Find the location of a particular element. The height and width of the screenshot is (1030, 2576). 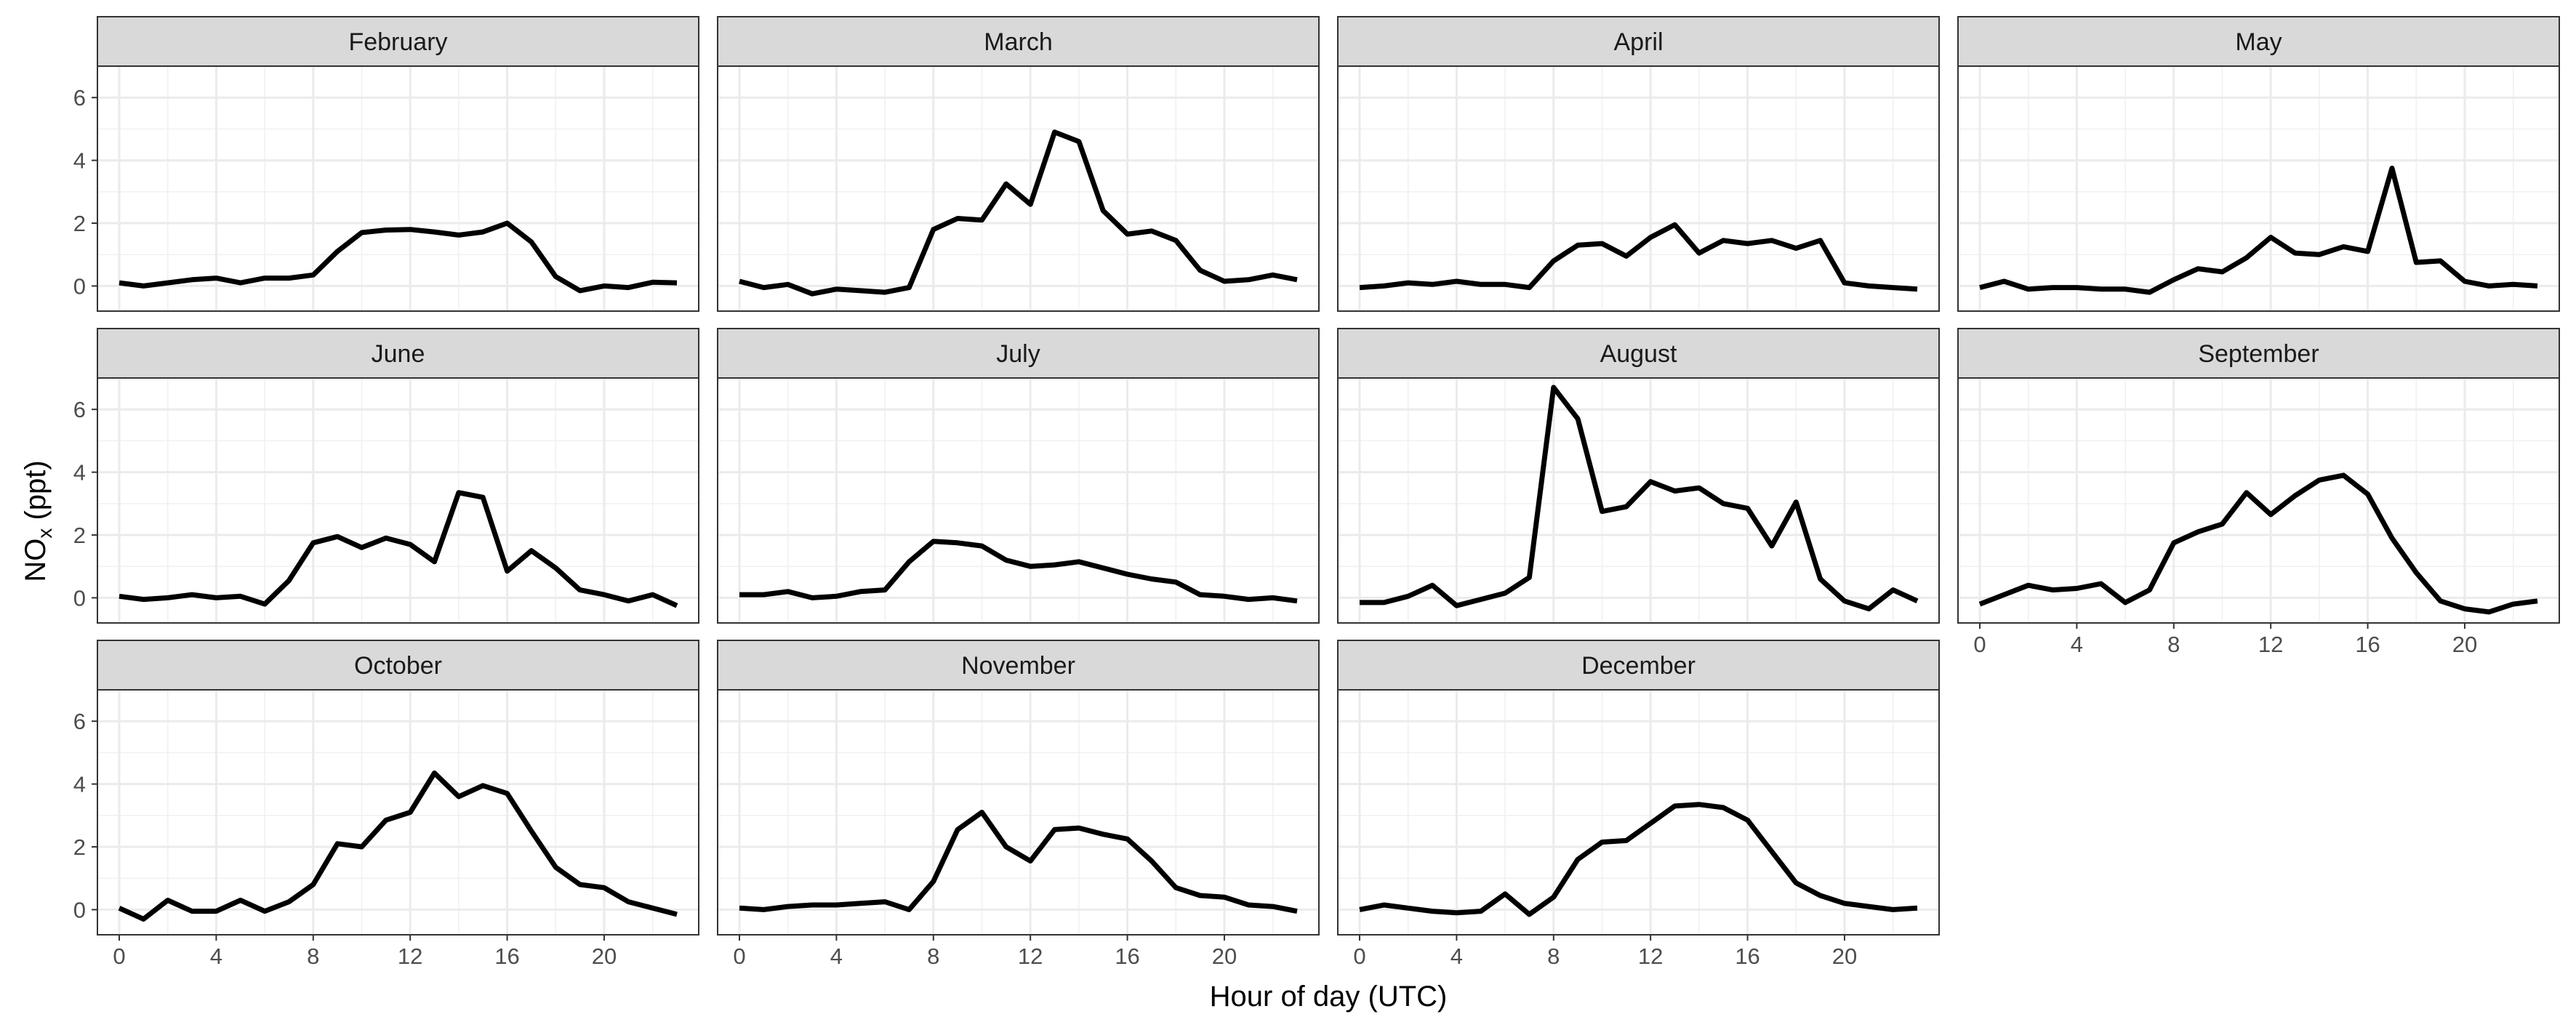

panel-august: August is located at coordinates (1638, 476).